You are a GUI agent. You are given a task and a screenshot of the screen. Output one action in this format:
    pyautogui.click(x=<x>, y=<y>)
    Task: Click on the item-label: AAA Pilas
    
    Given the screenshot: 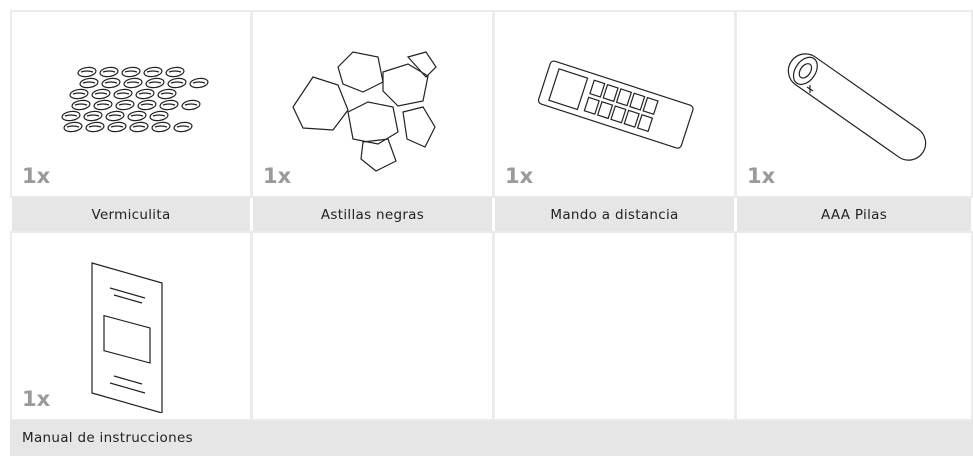 What is the action you would take?
    pyautogui.click(x=854, y=214)
    